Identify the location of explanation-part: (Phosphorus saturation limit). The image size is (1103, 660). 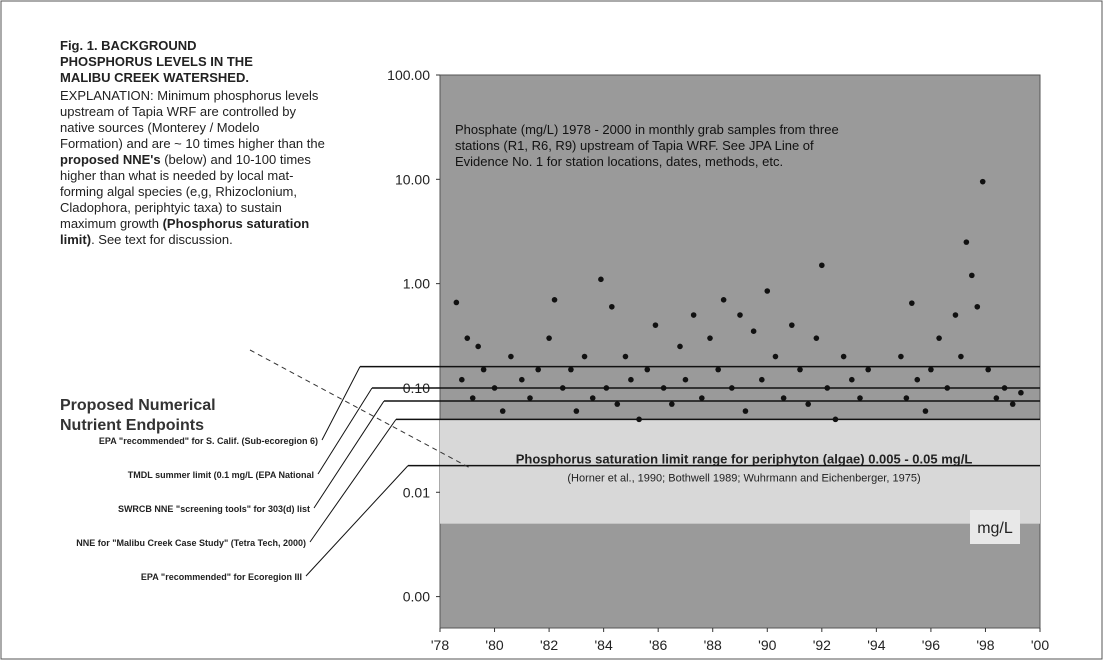
(185, 231).